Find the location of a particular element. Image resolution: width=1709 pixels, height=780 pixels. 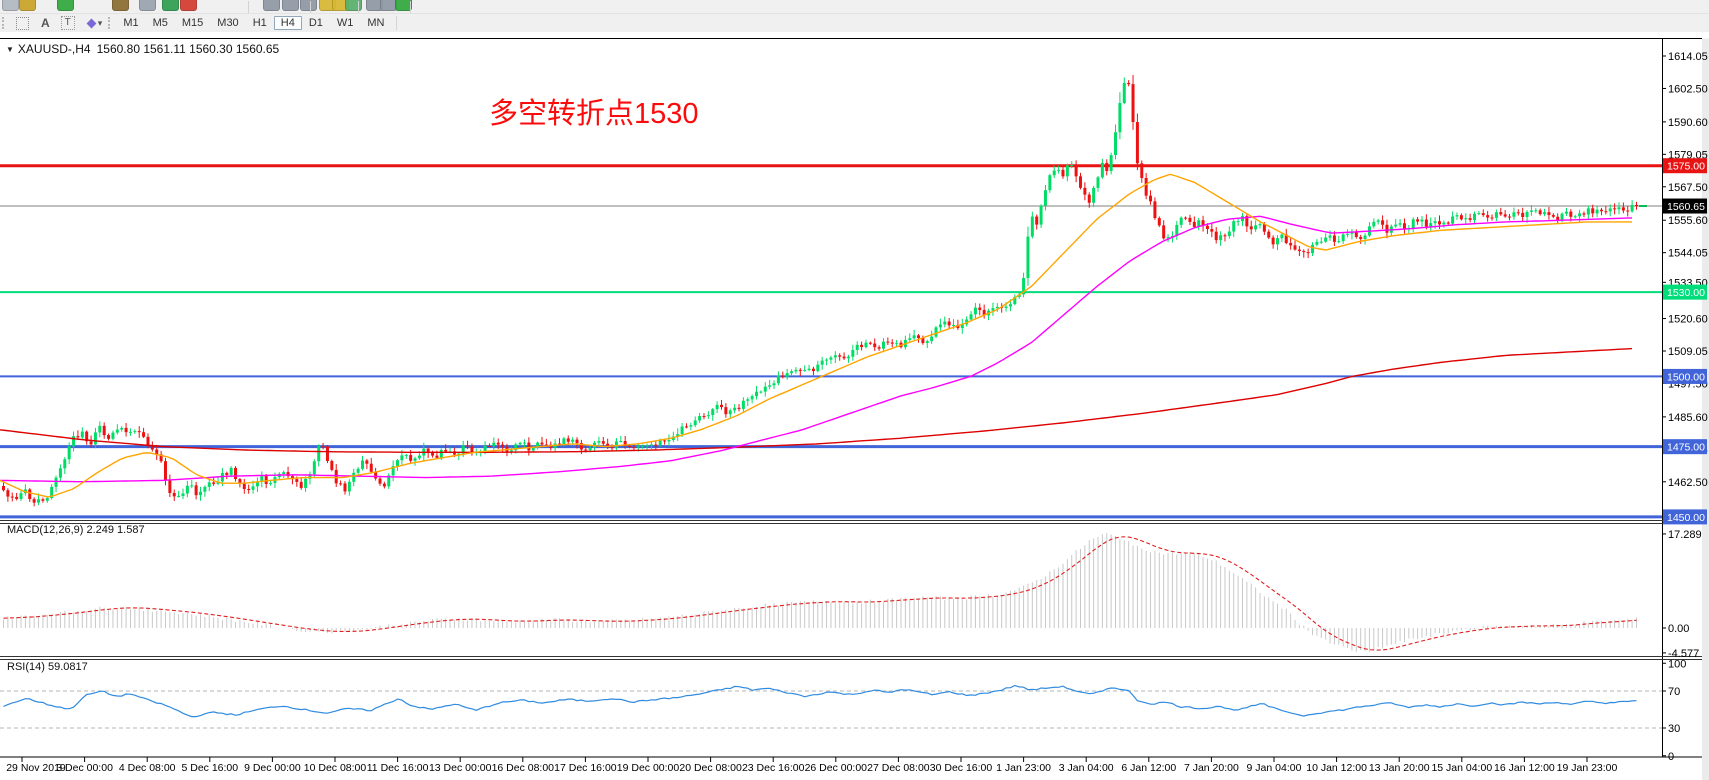

collapse-arrow-icon: ▼ is located at coordinates (10, 49).